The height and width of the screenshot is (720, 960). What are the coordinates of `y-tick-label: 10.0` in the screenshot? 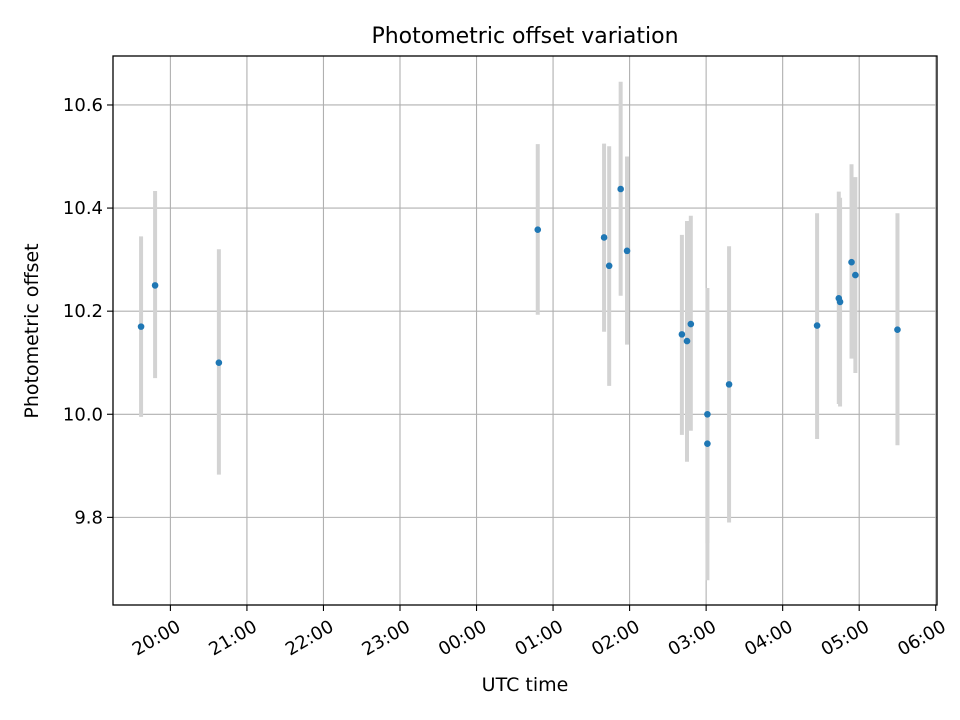 It's located at (83, 414).